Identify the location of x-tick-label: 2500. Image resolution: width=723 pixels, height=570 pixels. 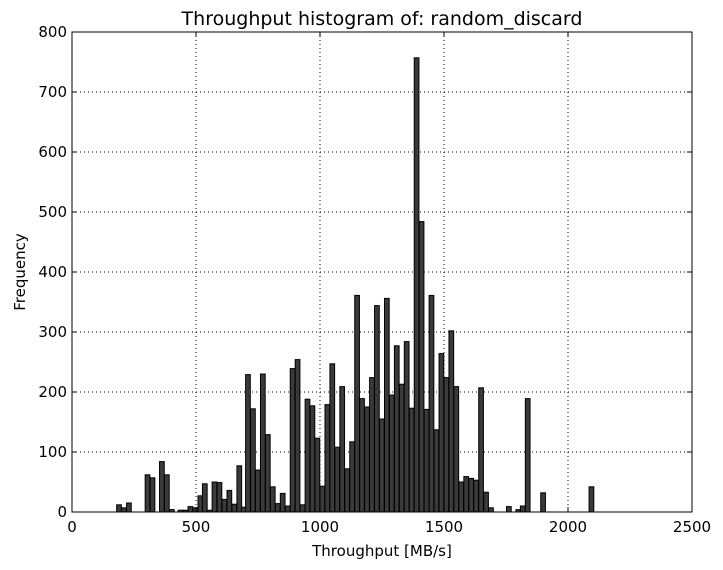
(692, 527).